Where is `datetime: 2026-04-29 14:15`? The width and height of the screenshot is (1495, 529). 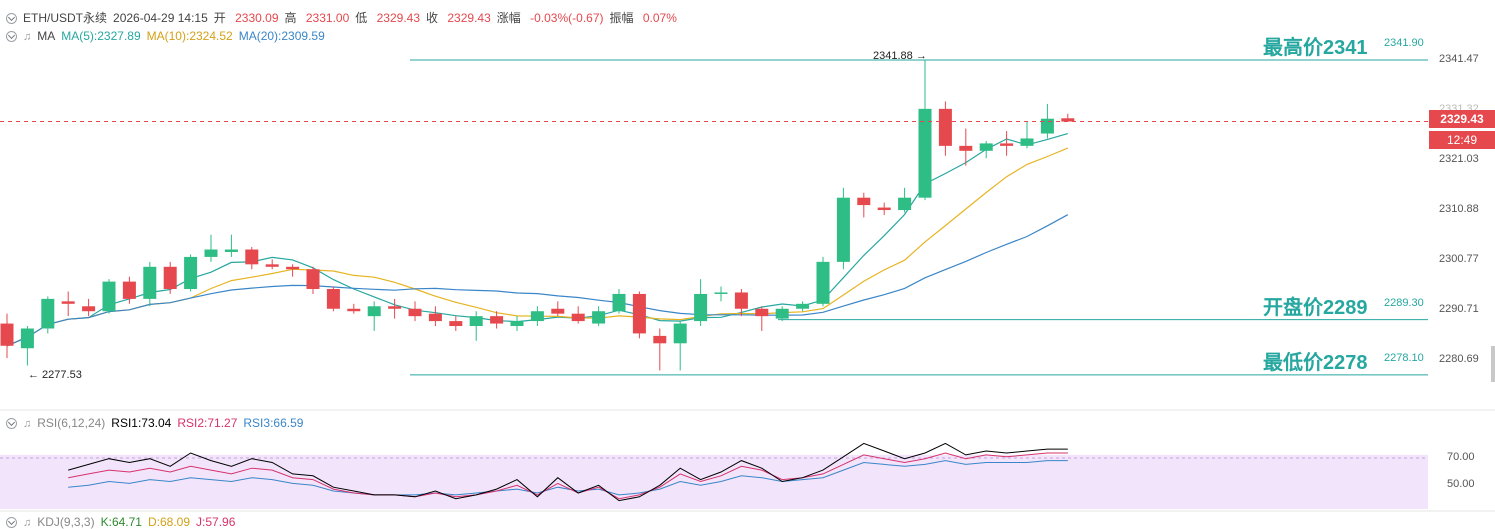
datetime: 2026-04-29 14:15 is located at coordinates (160, 18).